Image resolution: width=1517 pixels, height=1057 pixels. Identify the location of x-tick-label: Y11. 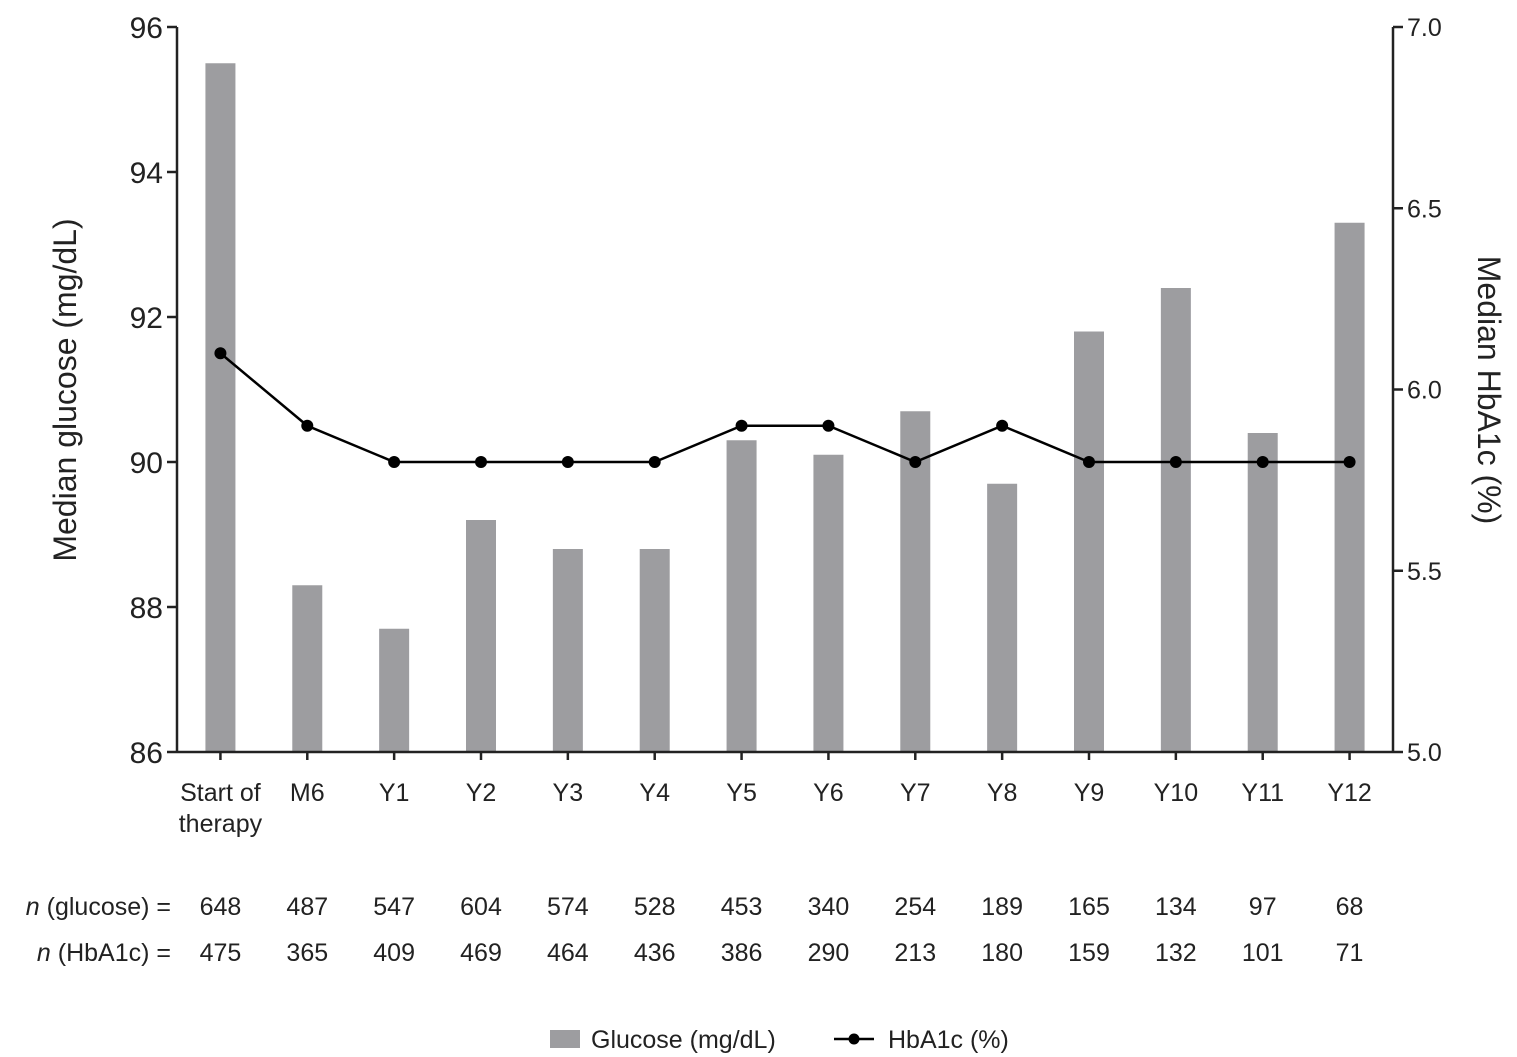
(1262, 793).